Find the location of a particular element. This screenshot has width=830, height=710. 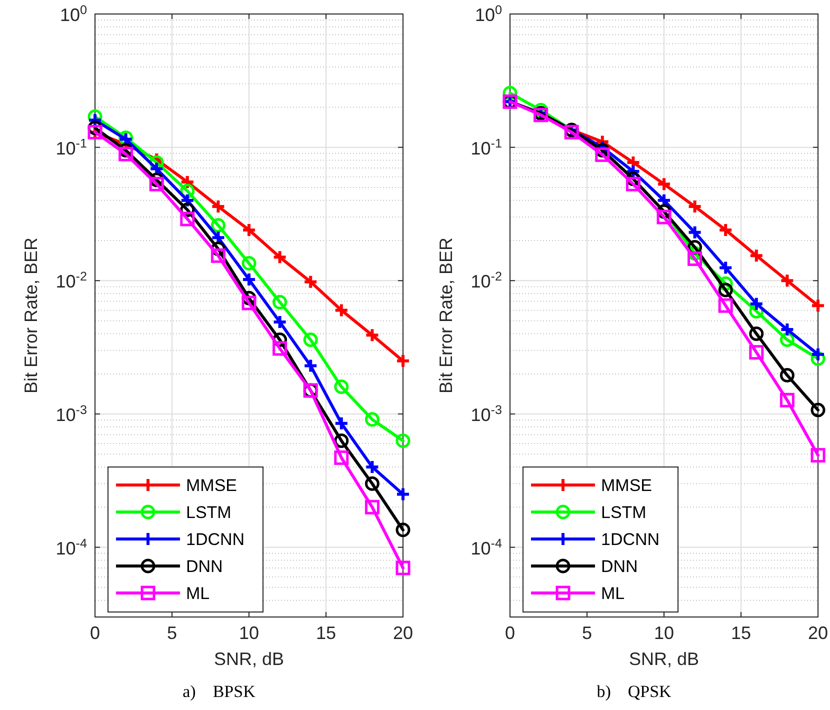

text: a) BPSK is located at coordinates (219, 691).